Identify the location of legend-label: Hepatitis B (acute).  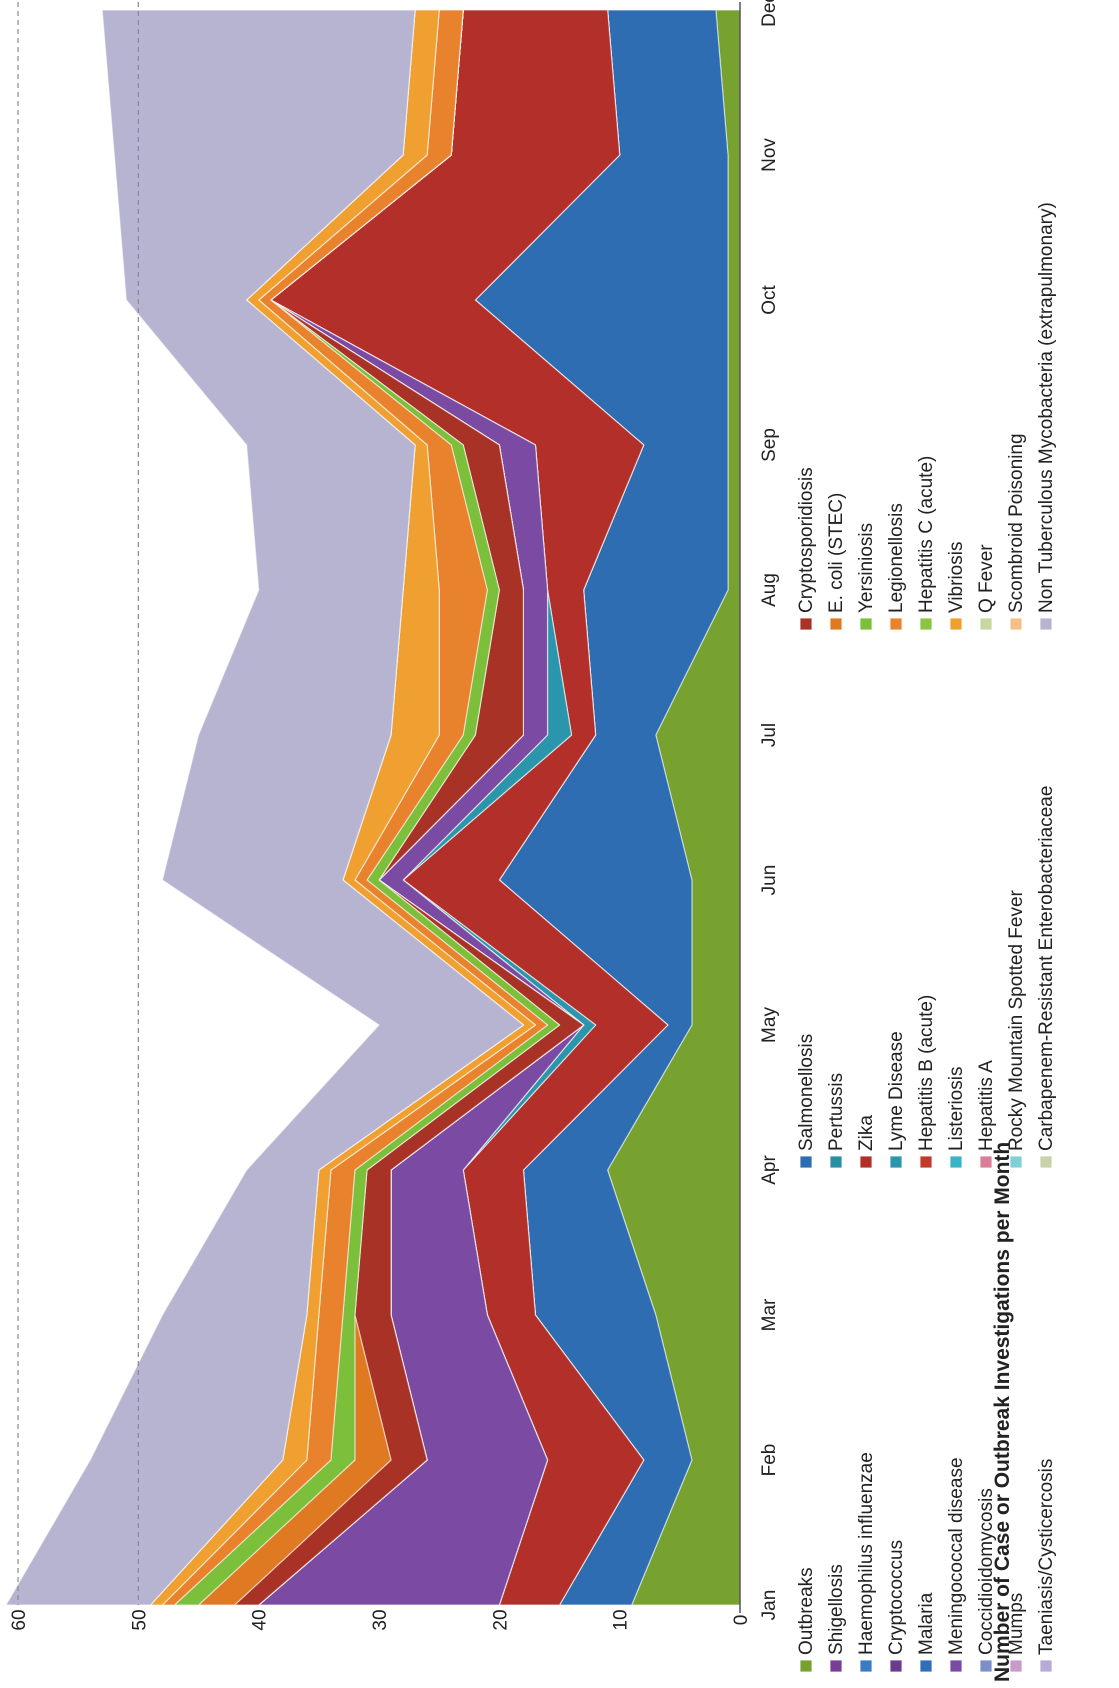
(926, 1073).